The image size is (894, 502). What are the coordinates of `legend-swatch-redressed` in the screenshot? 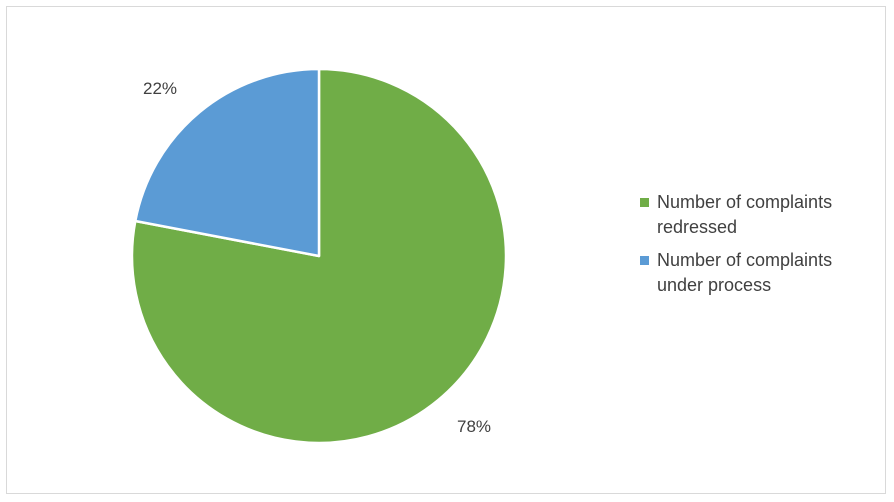 It's located at (644, 202).